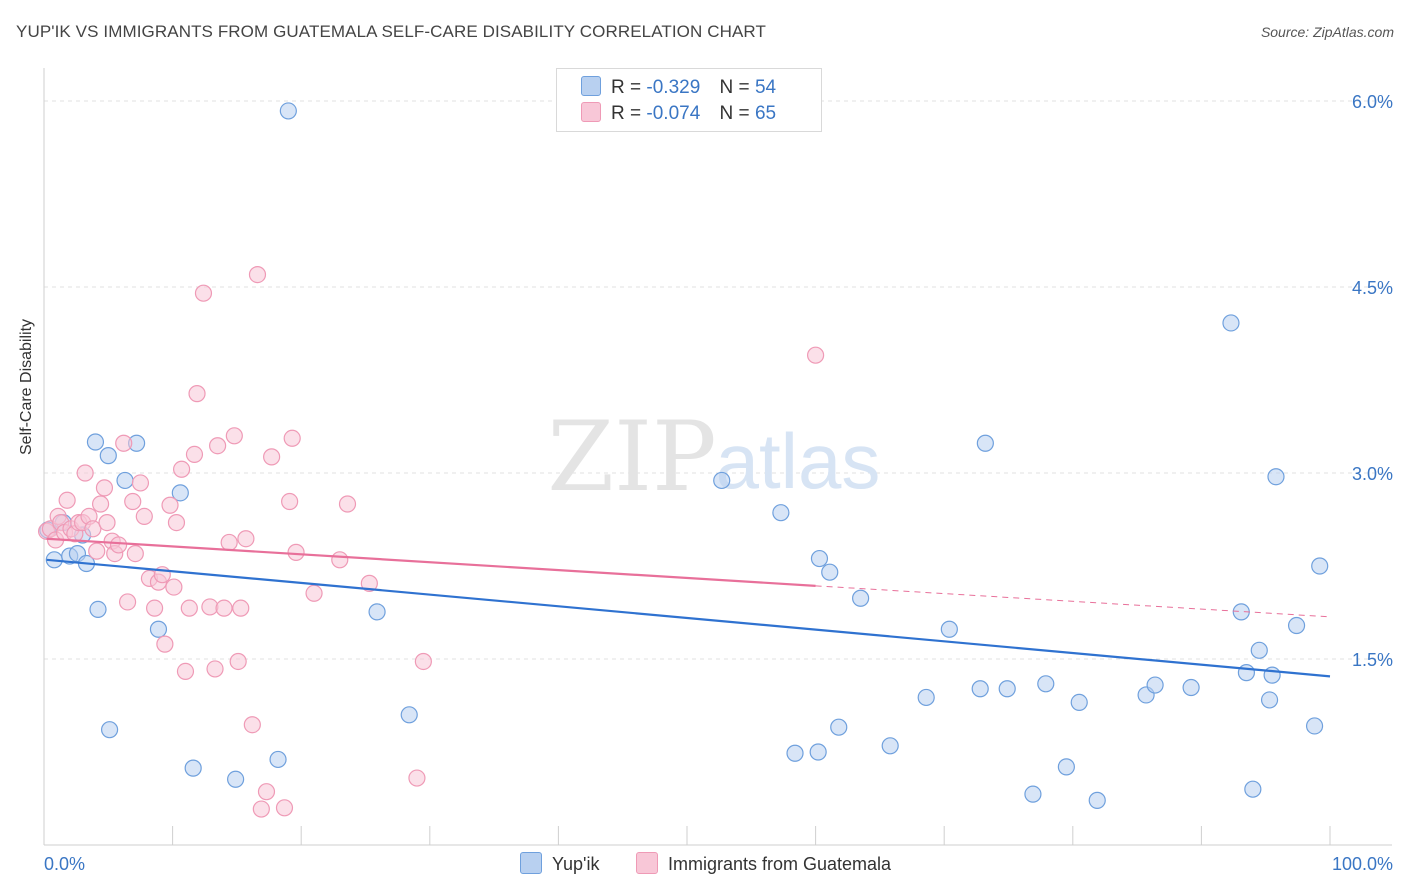 The image size is (1406, 892). Describe the element at coordinates (591, 86) in the screenshot. I see `yupik-swatch` at that location.